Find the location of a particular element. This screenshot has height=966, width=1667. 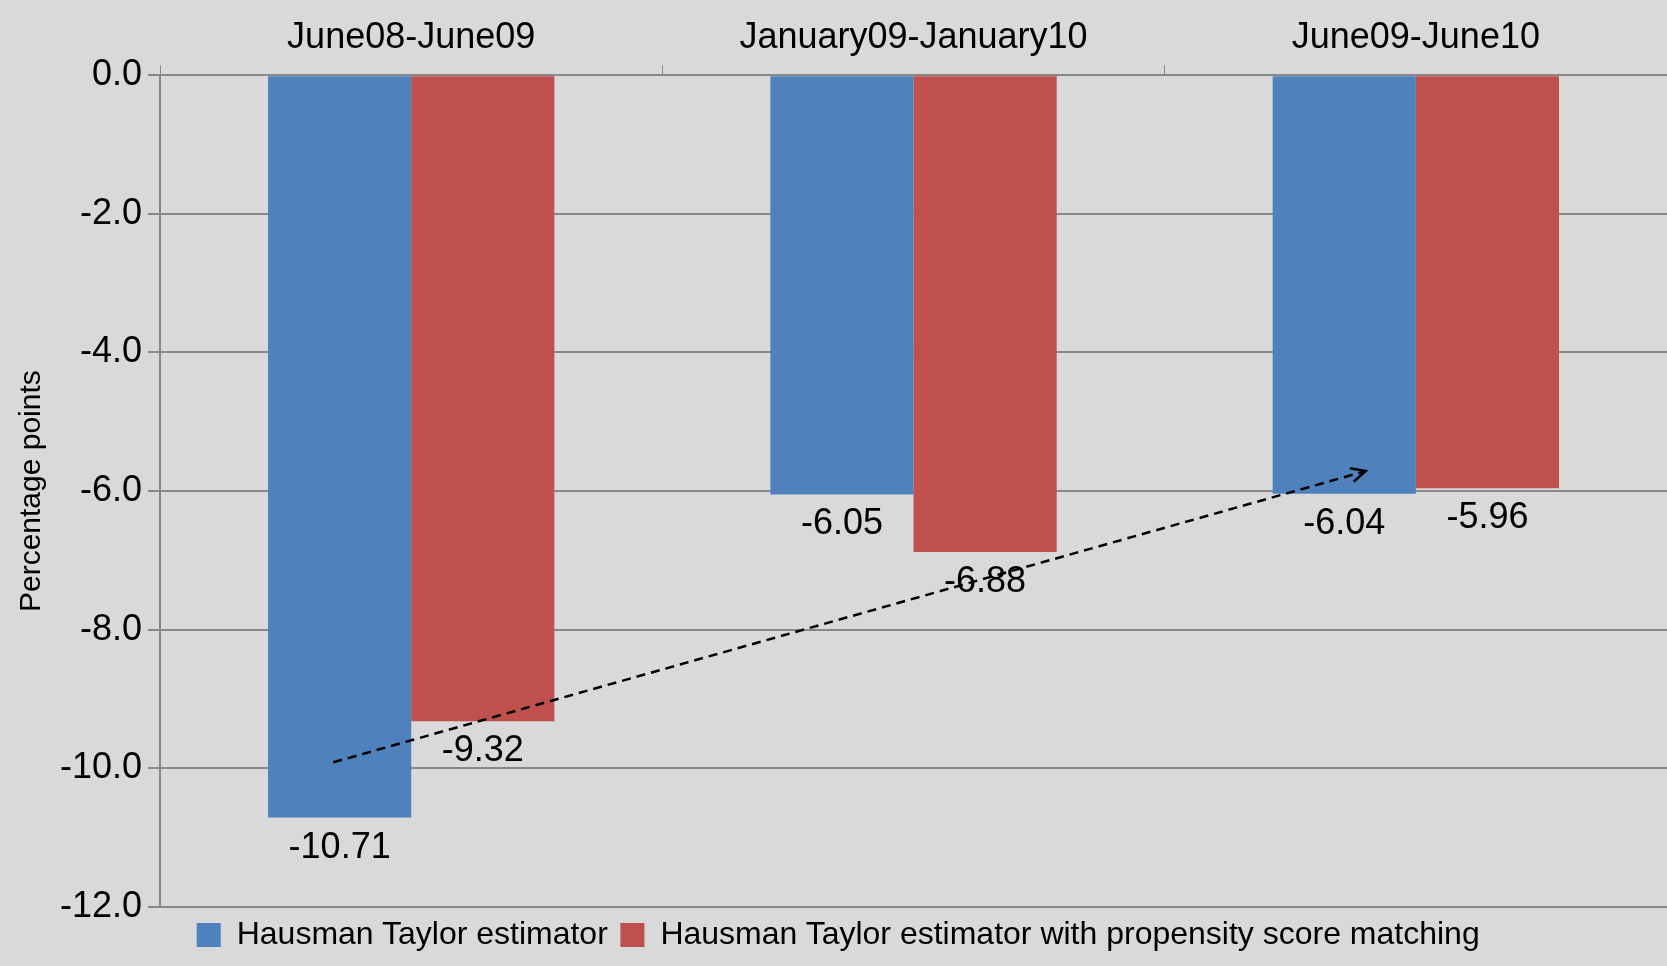

y-tick-label: -4.0 is located at coordinates (111, 350).